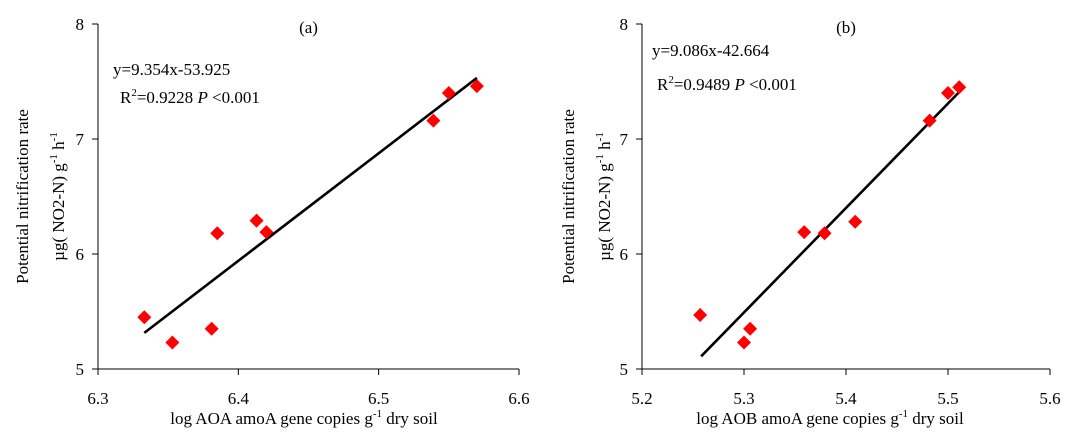 The image size is (1072, 437). I want to click on panel-b-y-label-unit: µg( NO2-N) g, so click(604, 212).